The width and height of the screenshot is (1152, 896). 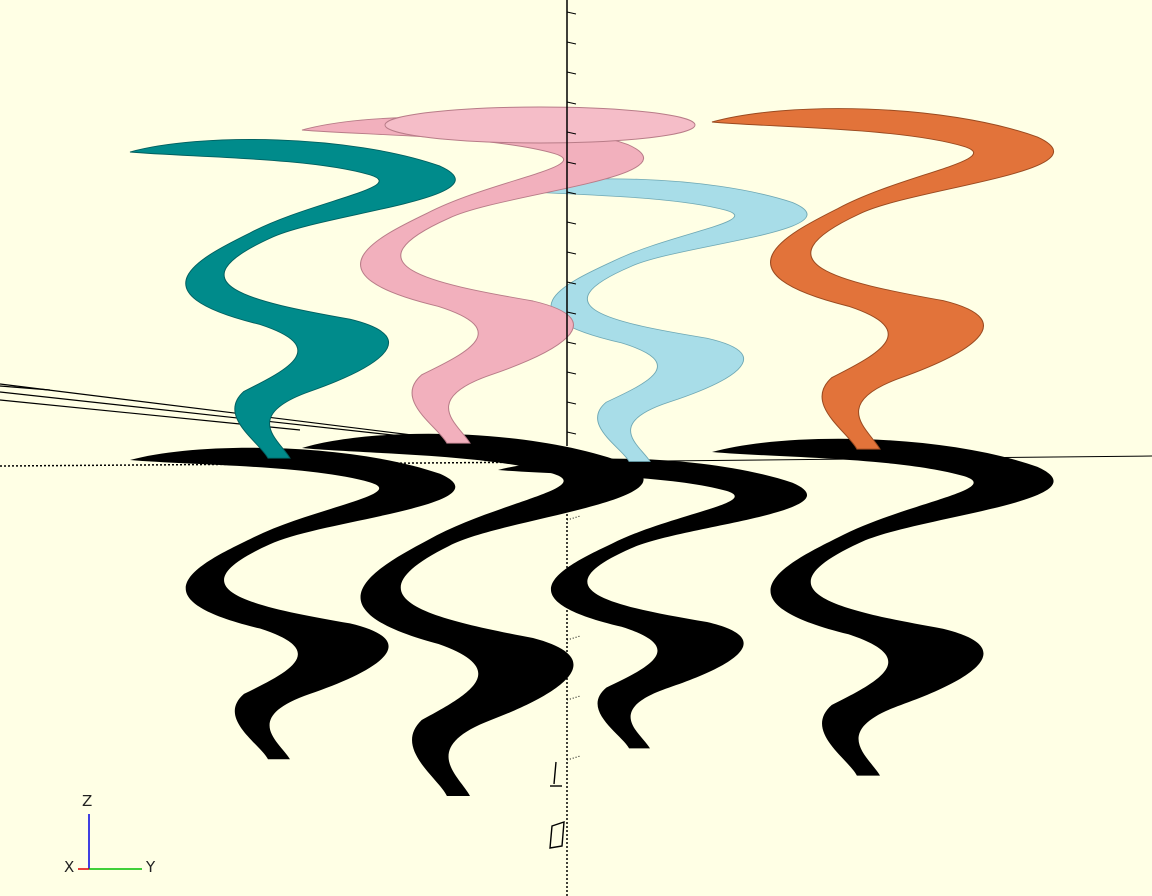 I want to click on axes-gizmo, so click(x=110, y=842).